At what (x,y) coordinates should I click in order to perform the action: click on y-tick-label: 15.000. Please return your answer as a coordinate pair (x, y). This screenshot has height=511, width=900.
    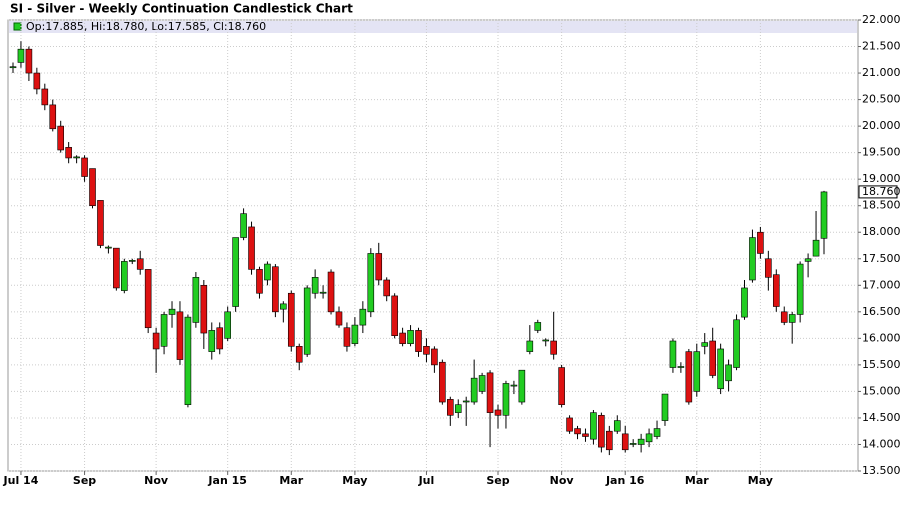
    Looking at the image, I should click on (881, 390).